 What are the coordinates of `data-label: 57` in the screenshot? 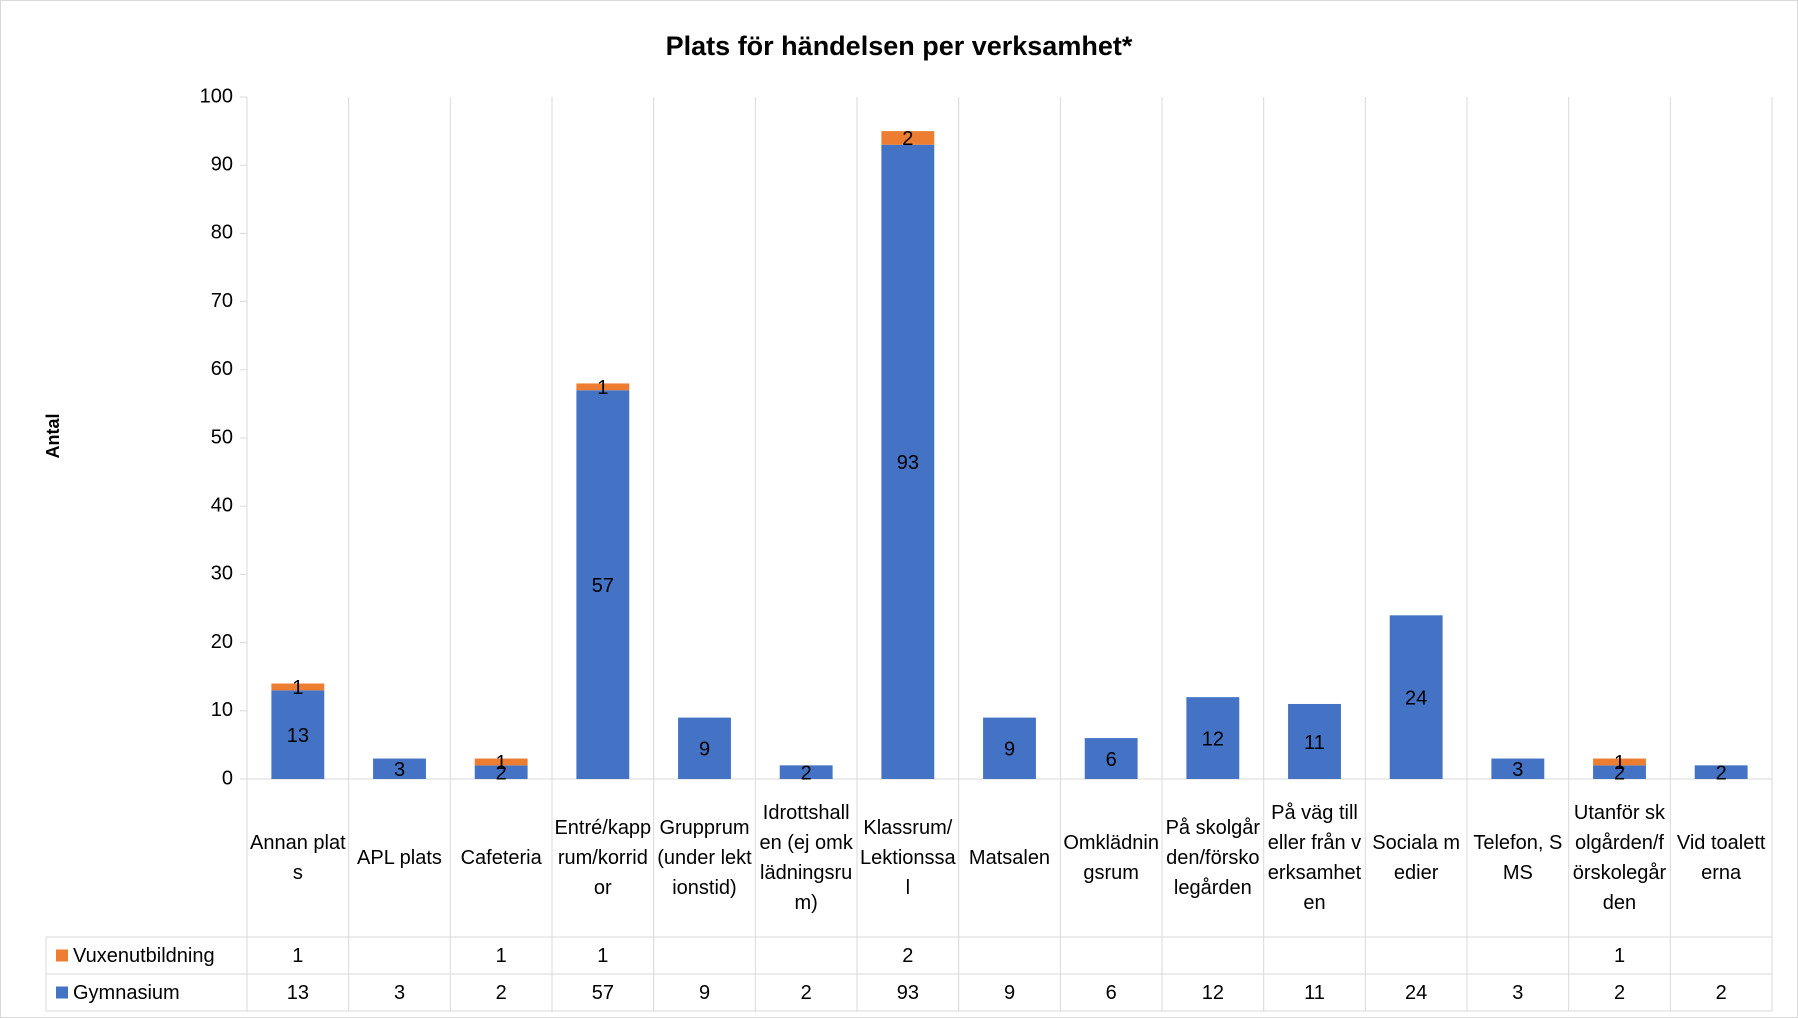 It's located at (603, 586).